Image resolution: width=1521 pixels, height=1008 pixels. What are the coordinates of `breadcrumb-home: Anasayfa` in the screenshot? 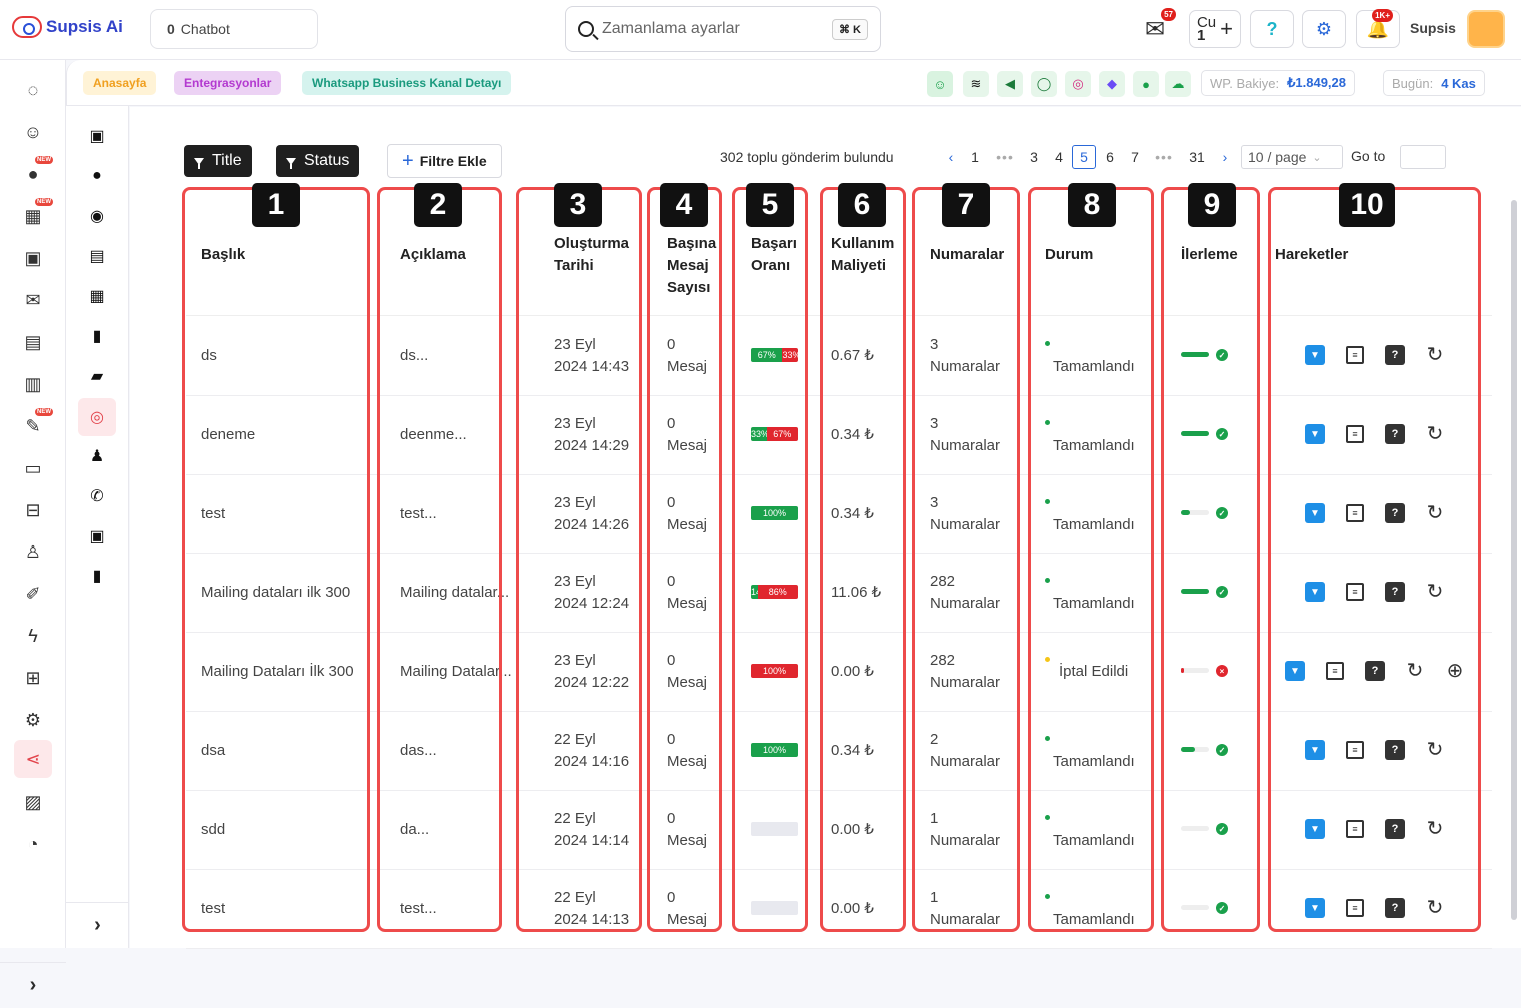 It's located at (120, 83).